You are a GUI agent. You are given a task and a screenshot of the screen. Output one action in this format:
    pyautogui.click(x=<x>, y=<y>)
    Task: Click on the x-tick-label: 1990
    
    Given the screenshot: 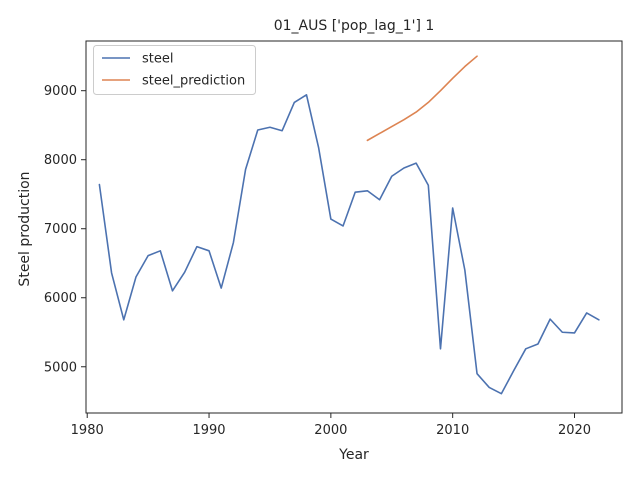 What is the action you would take?
    pyautogui.click(x=208, y=430)
    